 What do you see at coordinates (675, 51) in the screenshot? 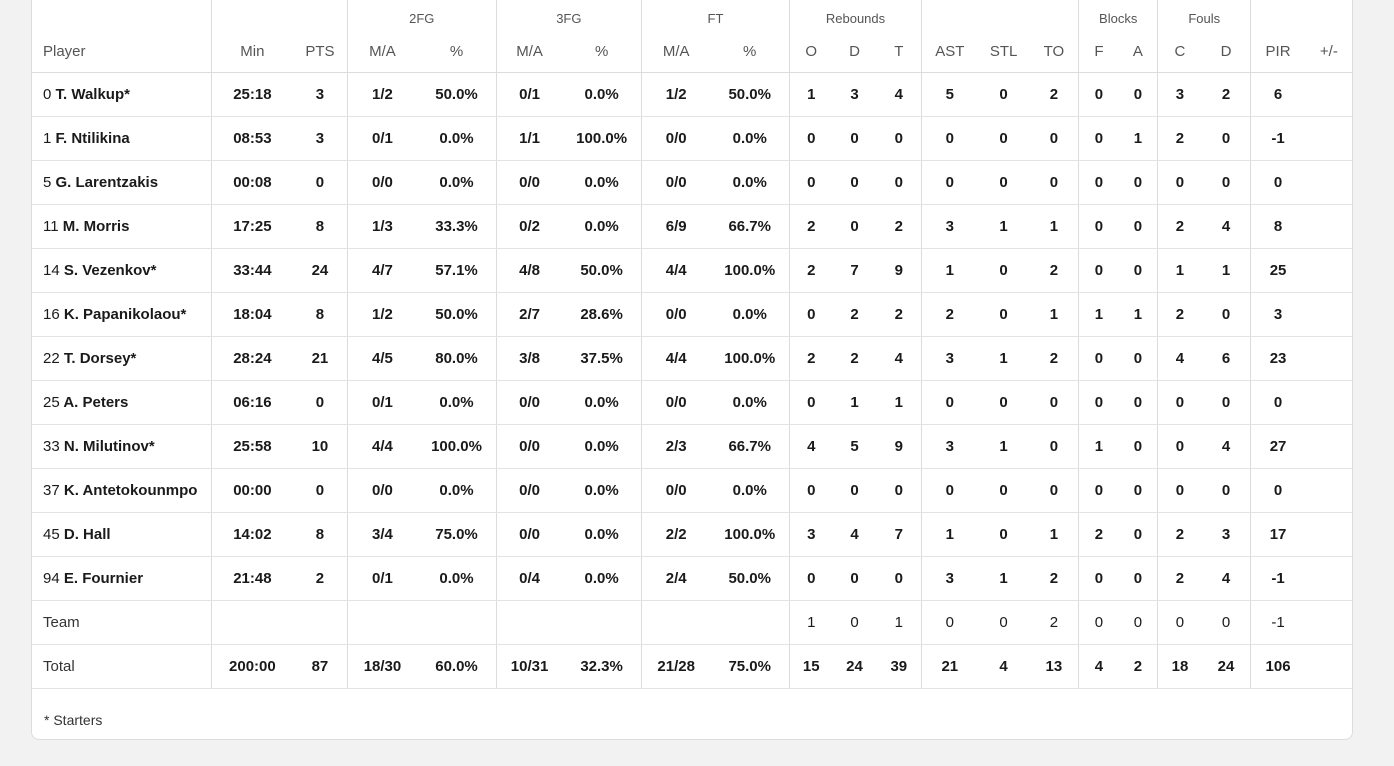
I see `col-ft-ma: M/A` at bounding box center [675, 51].